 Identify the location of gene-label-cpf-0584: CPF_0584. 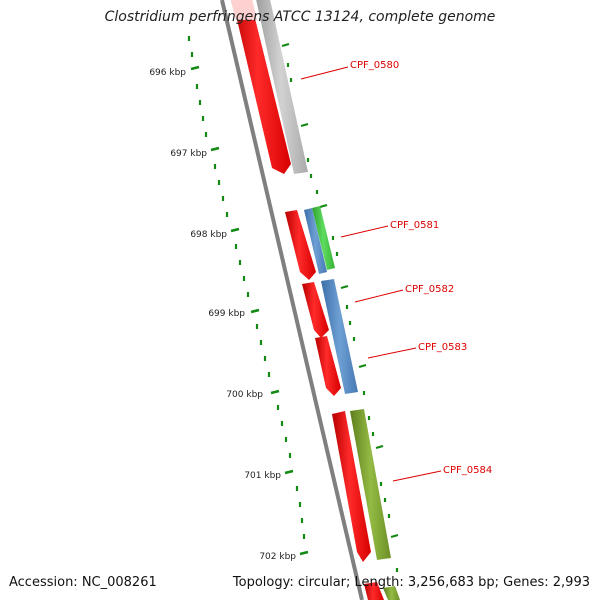
(467, 470).